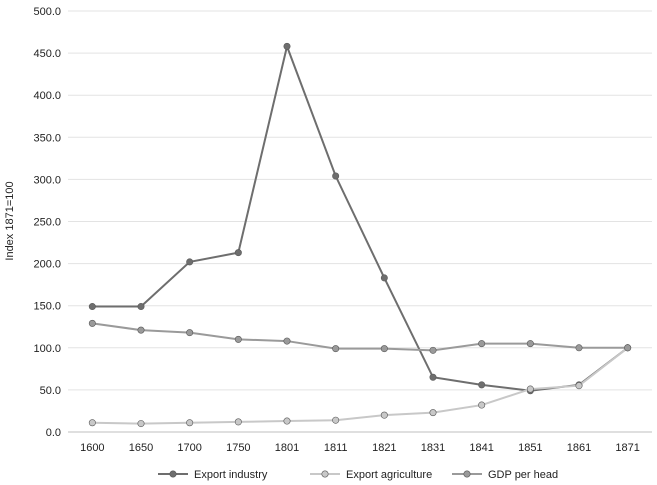  I want to click on x-tick-label: 1871, so click(627, 448).